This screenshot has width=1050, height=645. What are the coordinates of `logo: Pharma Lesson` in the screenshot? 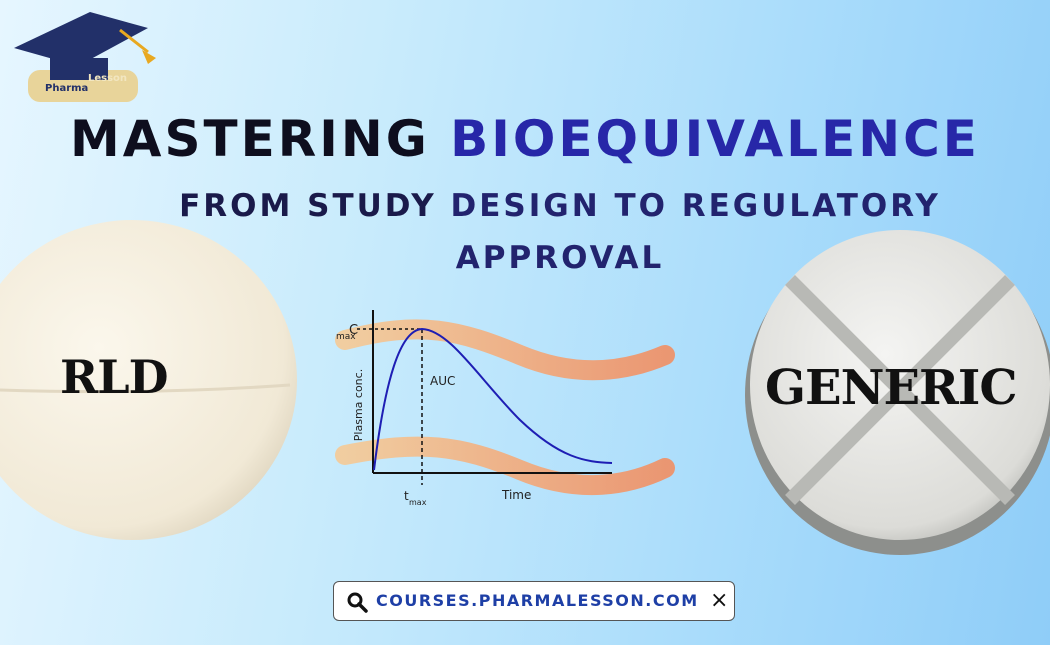 It's located at (85, 57).